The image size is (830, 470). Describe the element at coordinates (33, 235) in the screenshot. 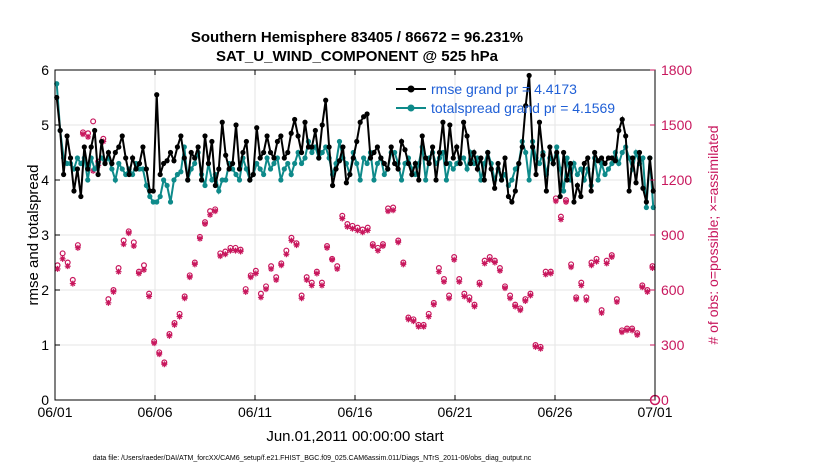

I see `y-axis-label: rmse and totalspread` at that location.